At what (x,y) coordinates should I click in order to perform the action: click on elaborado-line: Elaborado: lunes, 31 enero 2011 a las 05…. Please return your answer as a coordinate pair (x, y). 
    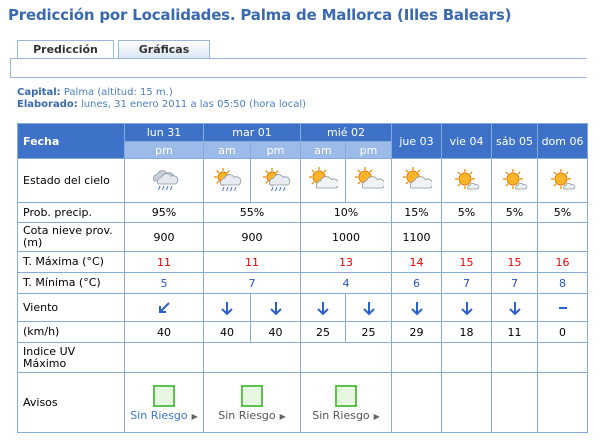
    Looking at the image, I should click on (161, 104).